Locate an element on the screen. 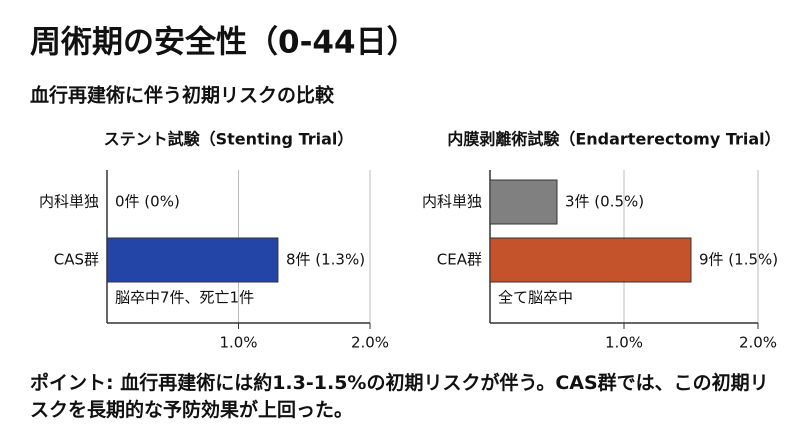 Image resolution: width=800 pixels, height=435 pixels. value-label: 0件 (0%) is located at coordinates (147, 202).